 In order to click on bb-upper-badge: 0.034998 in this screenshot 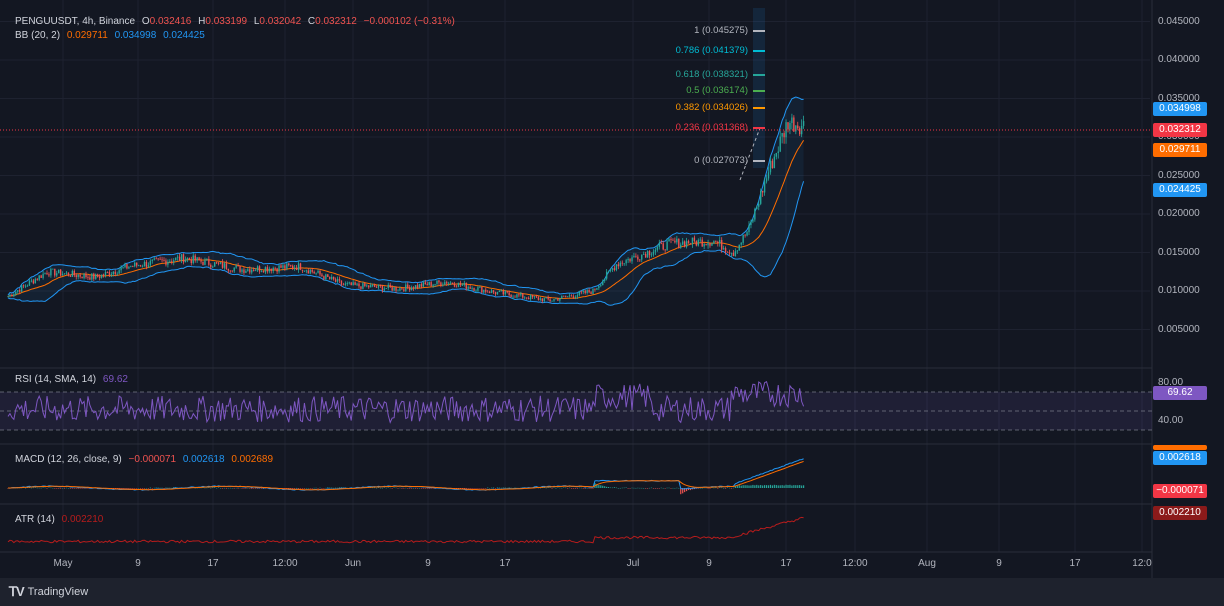, I will do `click(1180, 109)`.